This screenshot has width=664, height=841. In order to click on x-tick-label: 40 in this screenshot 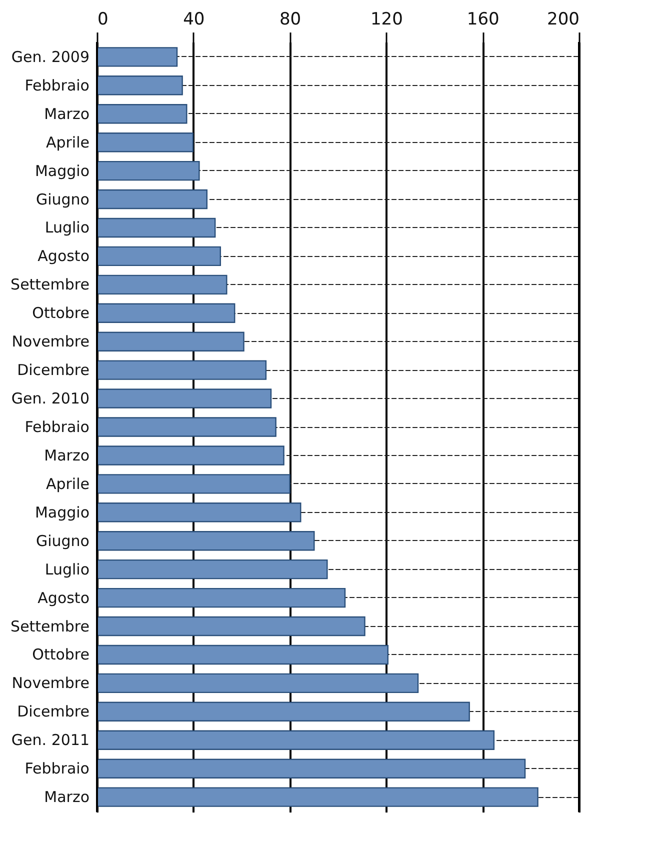, I will do `click(194, 20)`.